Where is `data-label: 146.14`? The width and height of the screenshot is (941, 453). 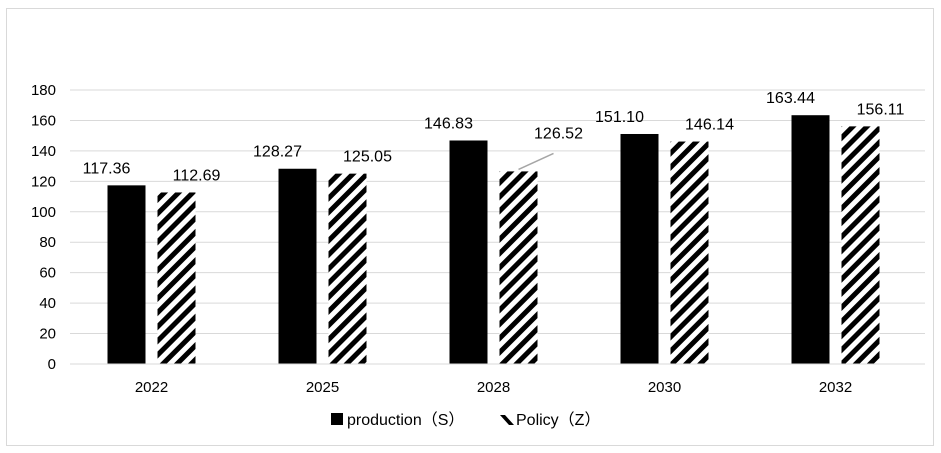
data-label: 146.14 is located at coordinates (709, 125).